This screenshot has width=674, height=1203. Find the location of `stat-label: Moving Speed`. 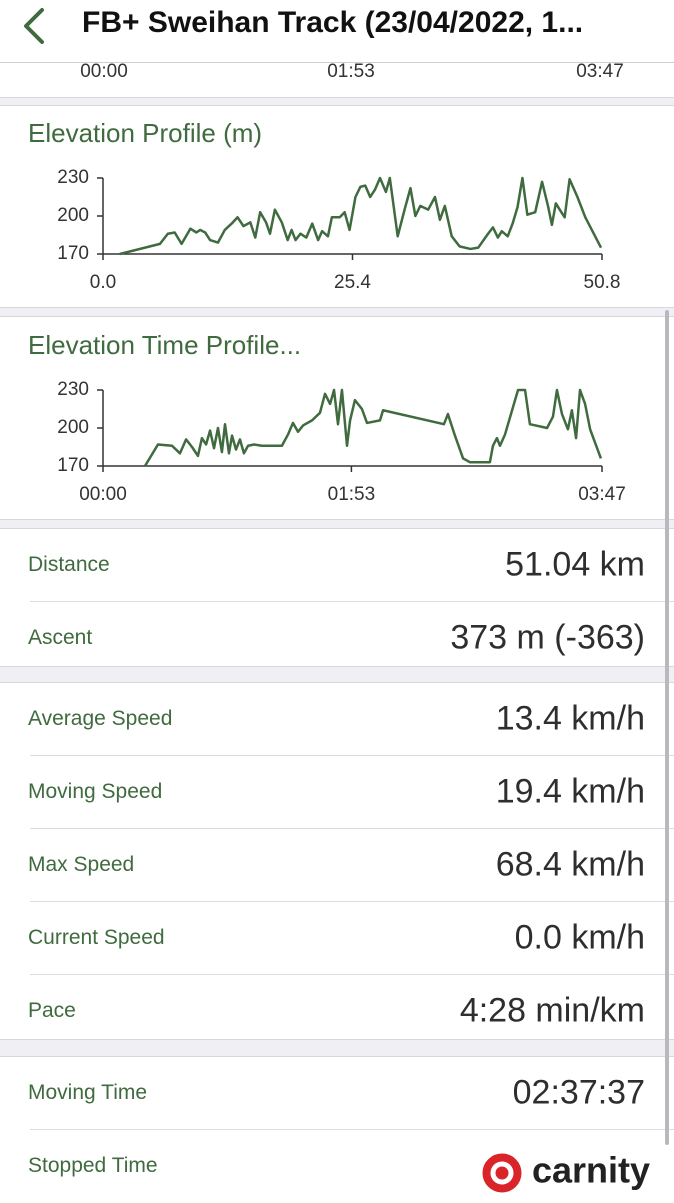

stat-label: Moving Speed is located at coordinates (95, 791).